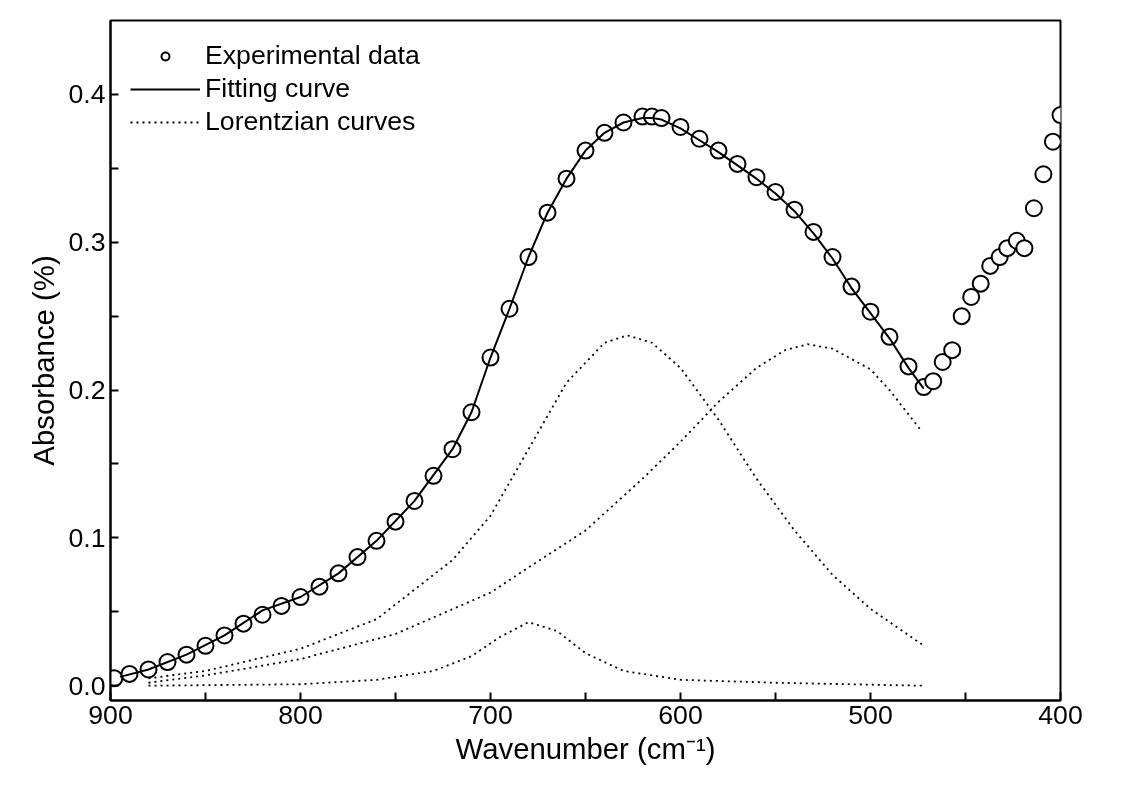 Image resolution: width=1125 pixels, height=809 pixels. I want to click on x-tick-label: 600, so click(680, 714).